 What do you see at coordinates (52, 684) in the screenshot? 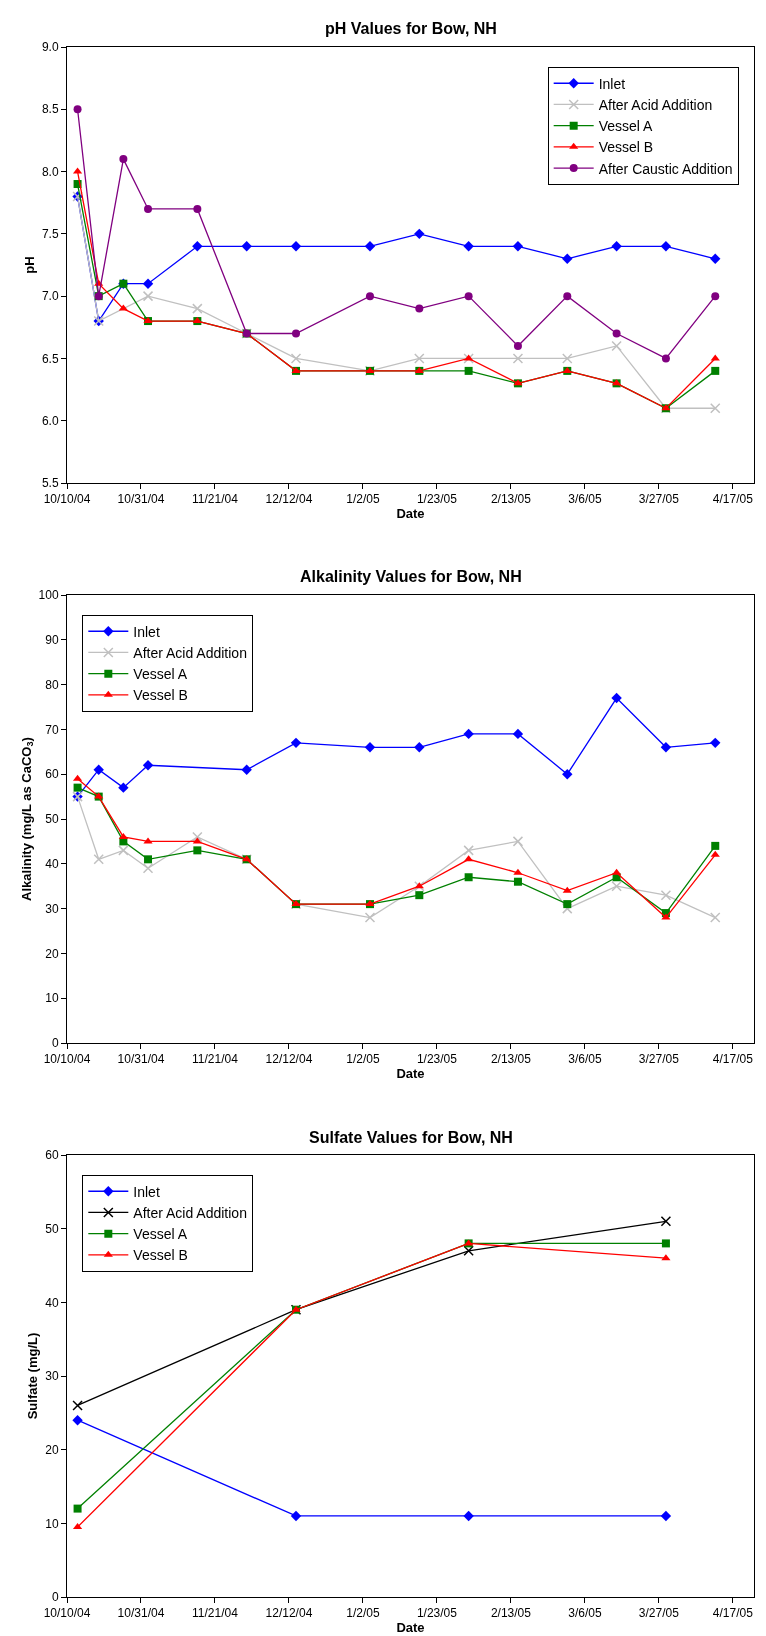
I see `y-tick-label: 80` at bounding box center [52, 684].